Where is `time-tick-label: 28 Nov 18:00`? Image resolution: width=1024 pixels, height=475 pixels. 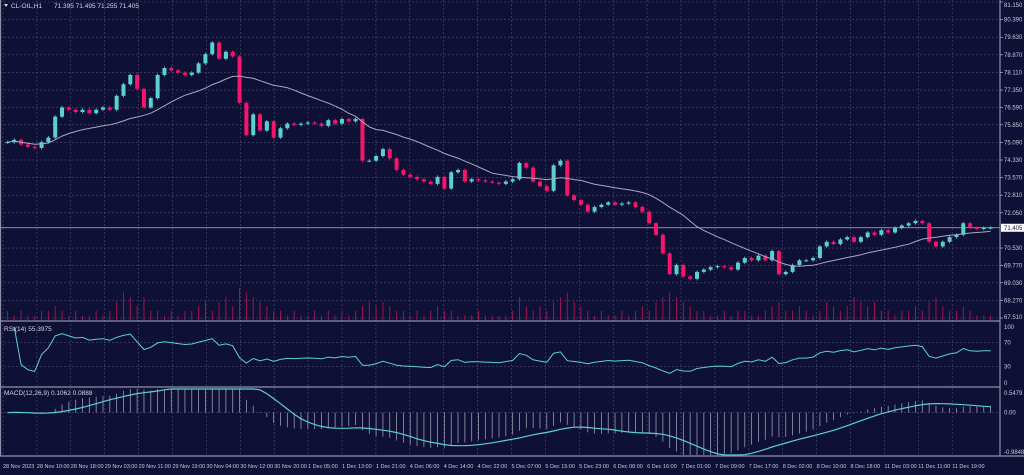 time-tick-label: 28 Nov 18:00 is located at coordinates (87, 467).